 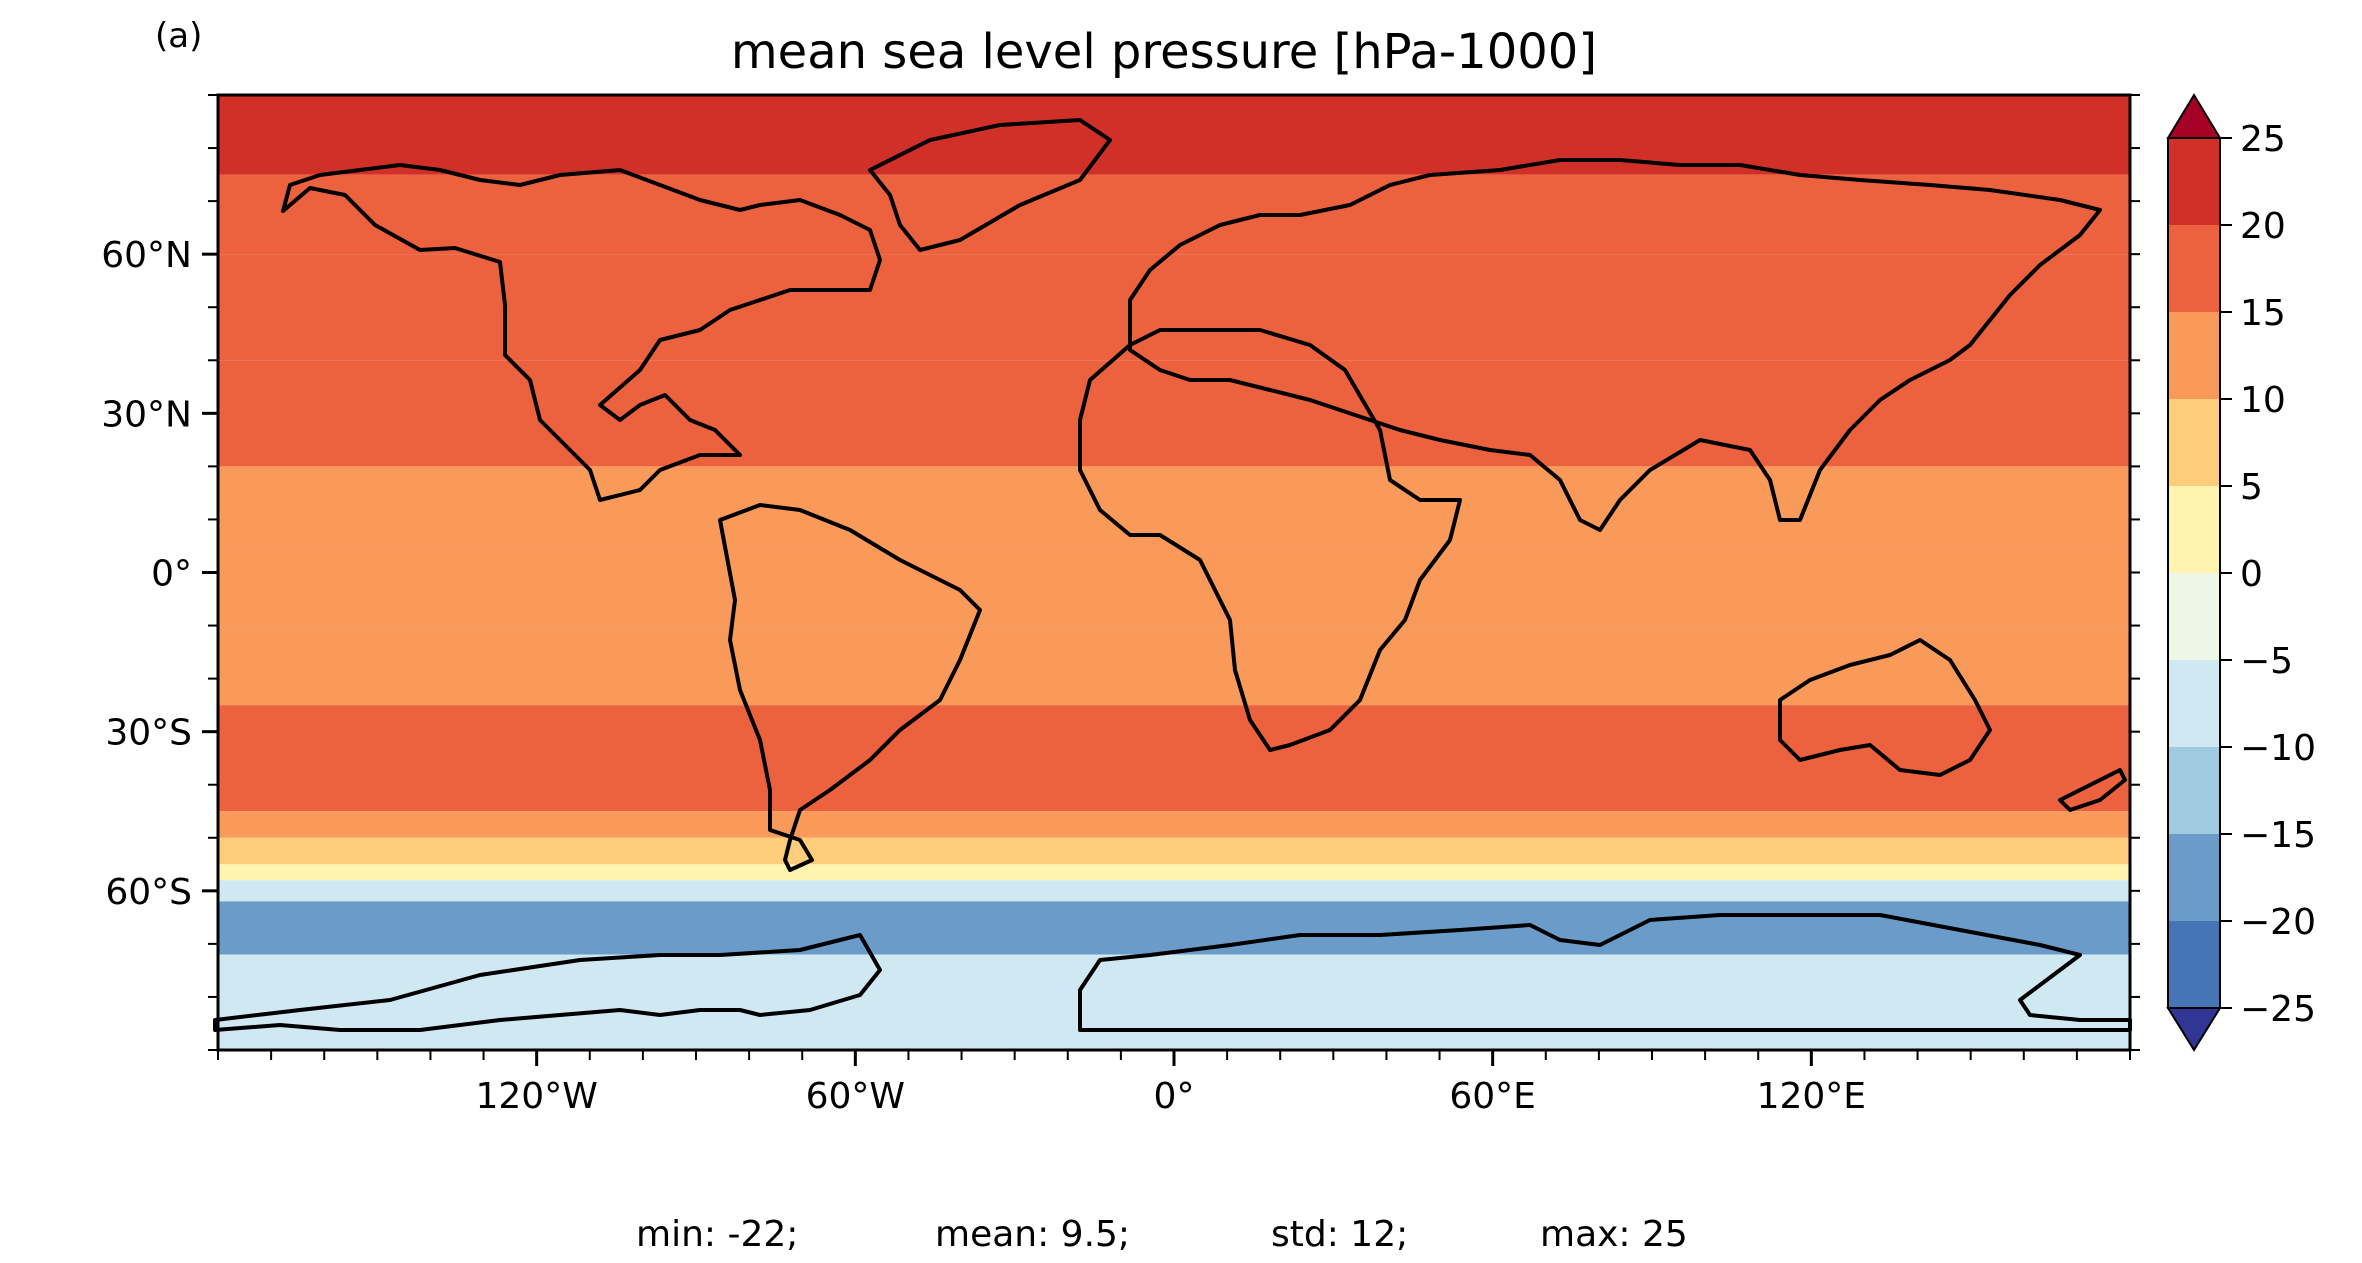 I want to click on lat-tick-label: 60°S, so click(x=148, y=892).